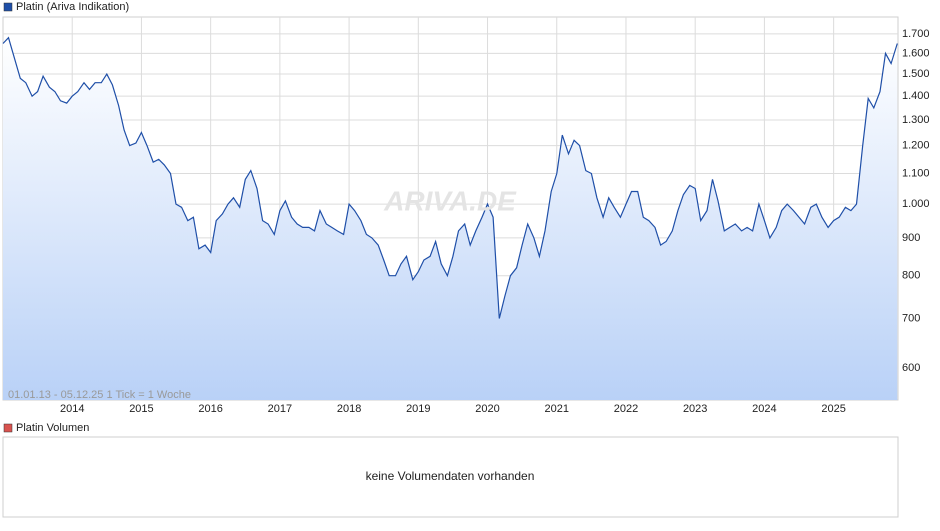  Describe the element at coordinates (418, 409) in the screenshot. I see `x-tick-label: 2019` at that location.